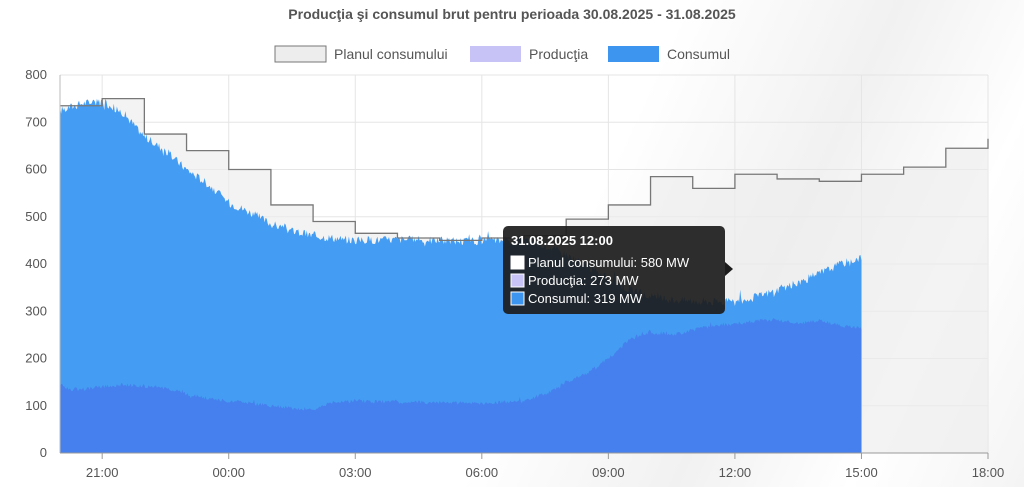 The width and height of the screenshot is (1024, 487). I want to click on tooltip-item-consumption: Consumul: 319 MW, so click(585, 298).